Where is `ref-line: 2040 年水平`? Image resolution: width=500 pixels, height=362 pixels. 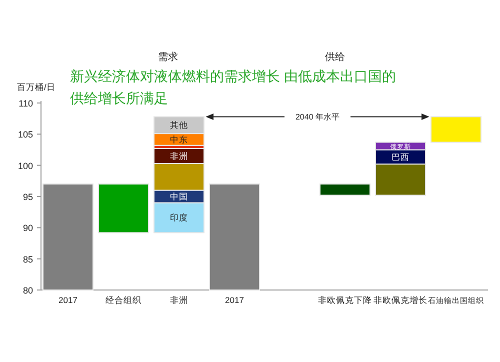 ref-line: 2040 年水平 is located at coordinates (317, 117).